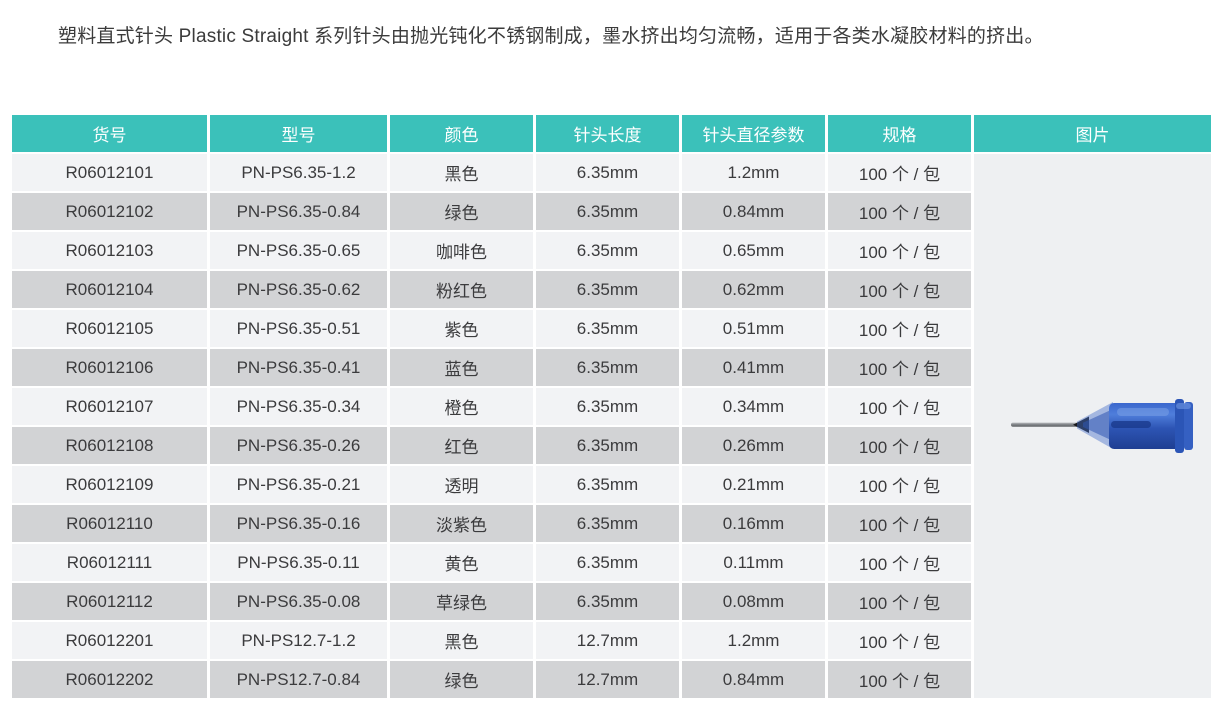 Image resolution: width=1223 pixels, height=715 pixels. What do you see at coordinates (298, 562) in the screenshot?
I see `cell-model: PN-PS6.35-0.11` at bounding box center [298, 562].